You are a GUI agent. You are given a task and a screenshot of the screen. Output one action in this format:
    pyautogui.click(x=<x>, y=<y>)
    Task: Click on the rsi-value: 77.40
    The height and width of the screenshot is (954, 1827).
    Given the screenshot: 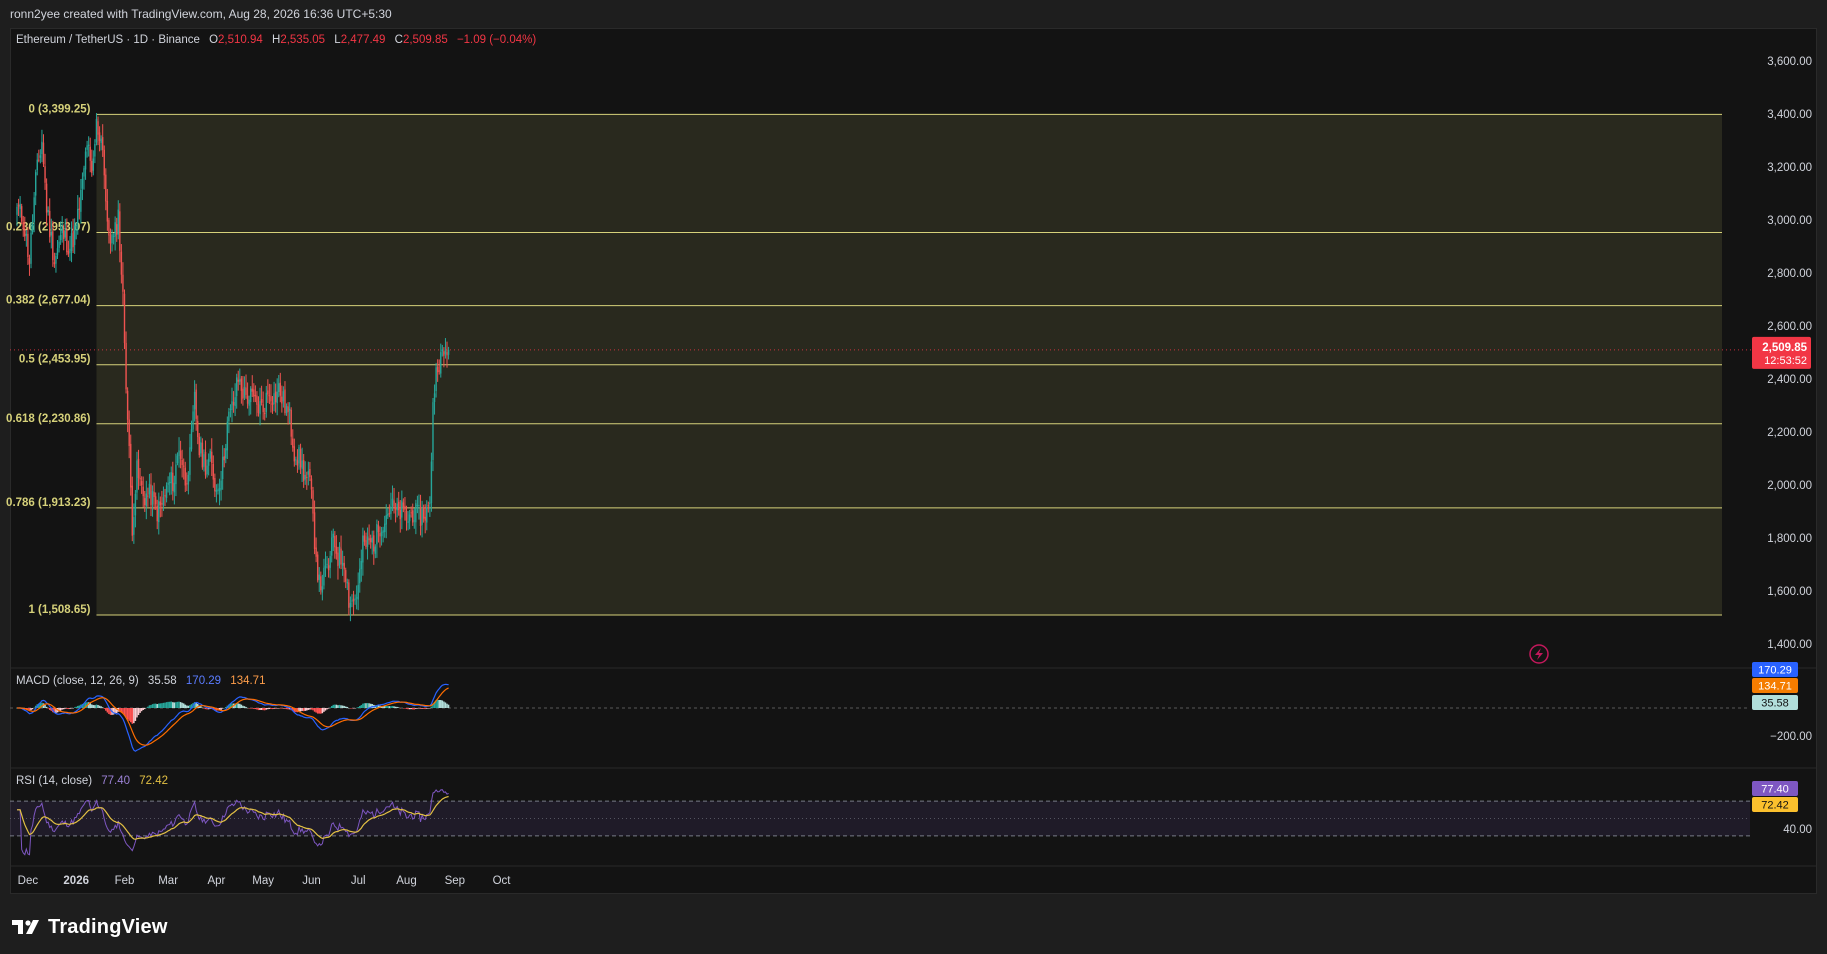 What is the action you would take?
    pyautogui.click(x=116, y=781)
    